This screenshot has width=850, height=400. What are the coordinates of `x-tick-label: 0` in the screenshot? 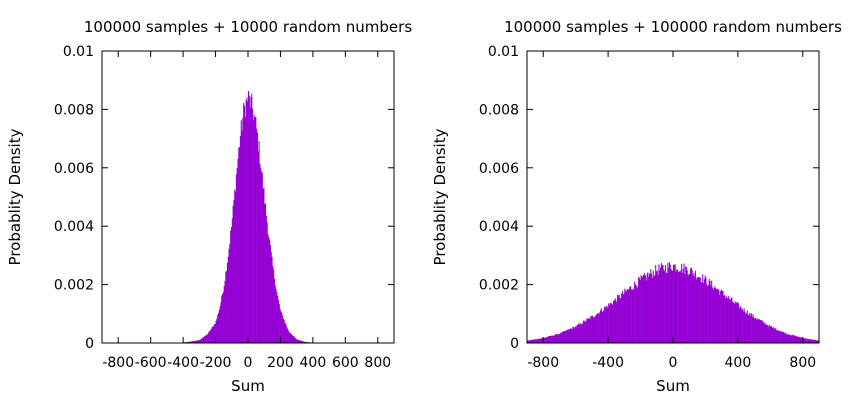 It's located at (248, 363).